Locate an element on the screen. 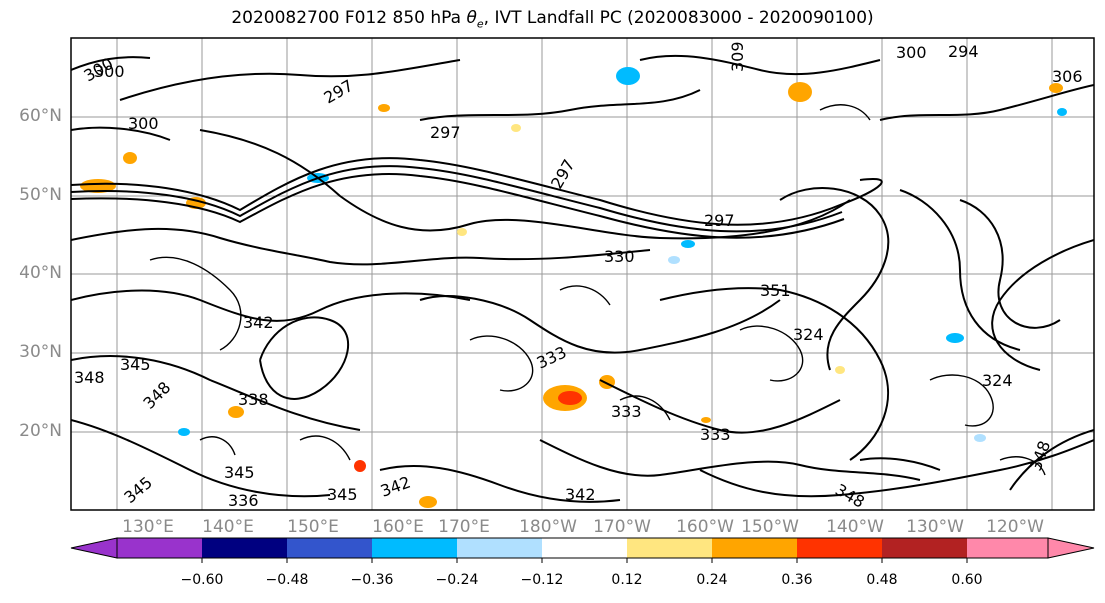 This screenshot has width=1105, height=603. contour-label-2: 300 is located at coordinates (109, 71).